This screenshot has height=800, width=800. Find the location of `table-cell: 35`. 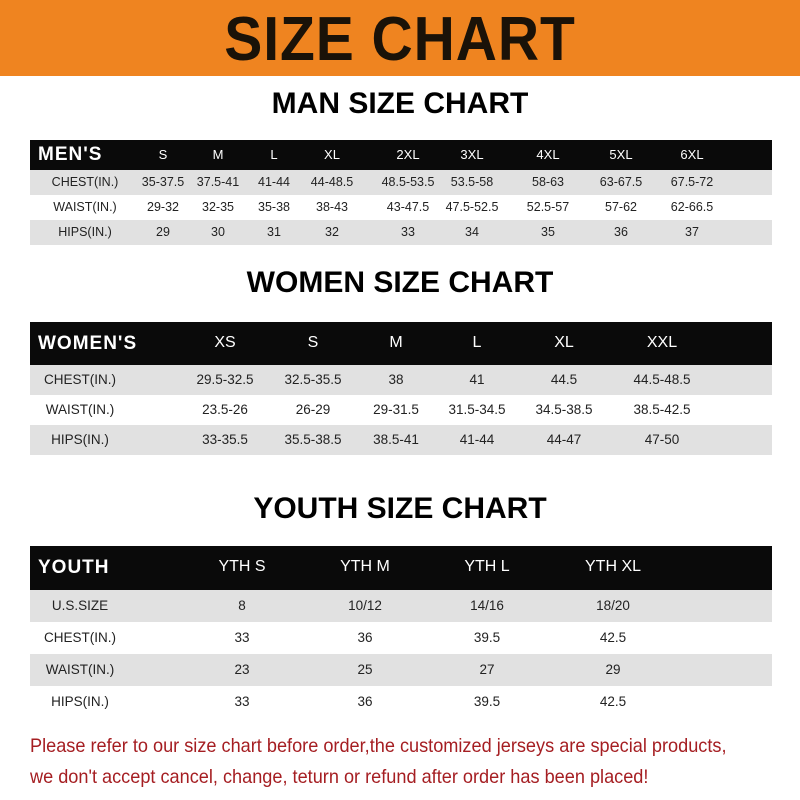

table-cell: 35 is located at coordinates (548, 232).